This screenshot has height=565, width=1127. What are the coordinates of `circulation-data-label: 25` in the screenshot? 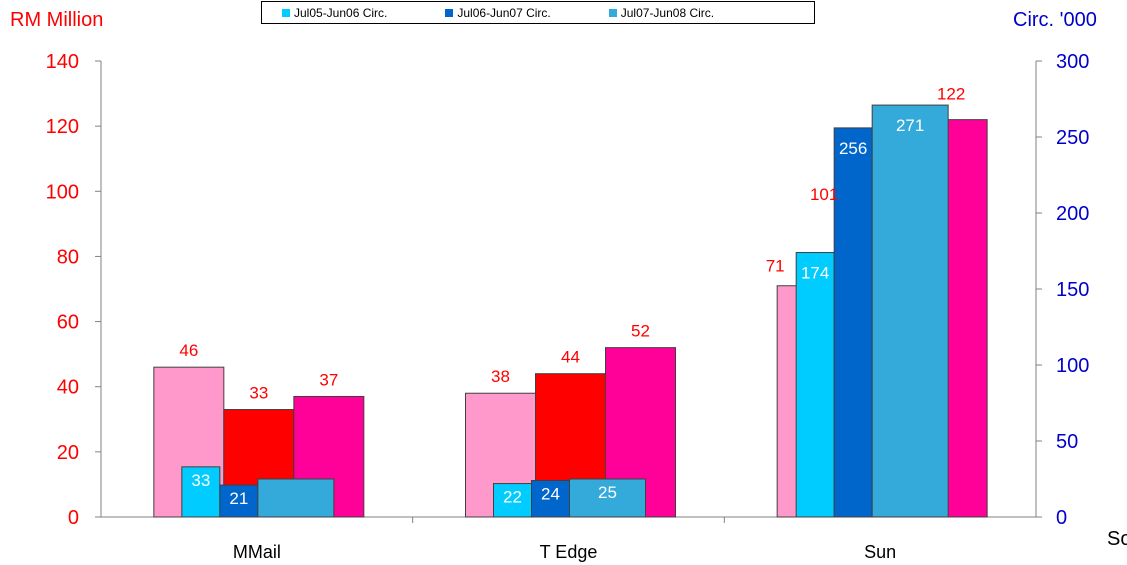 It's located at (607, 492).